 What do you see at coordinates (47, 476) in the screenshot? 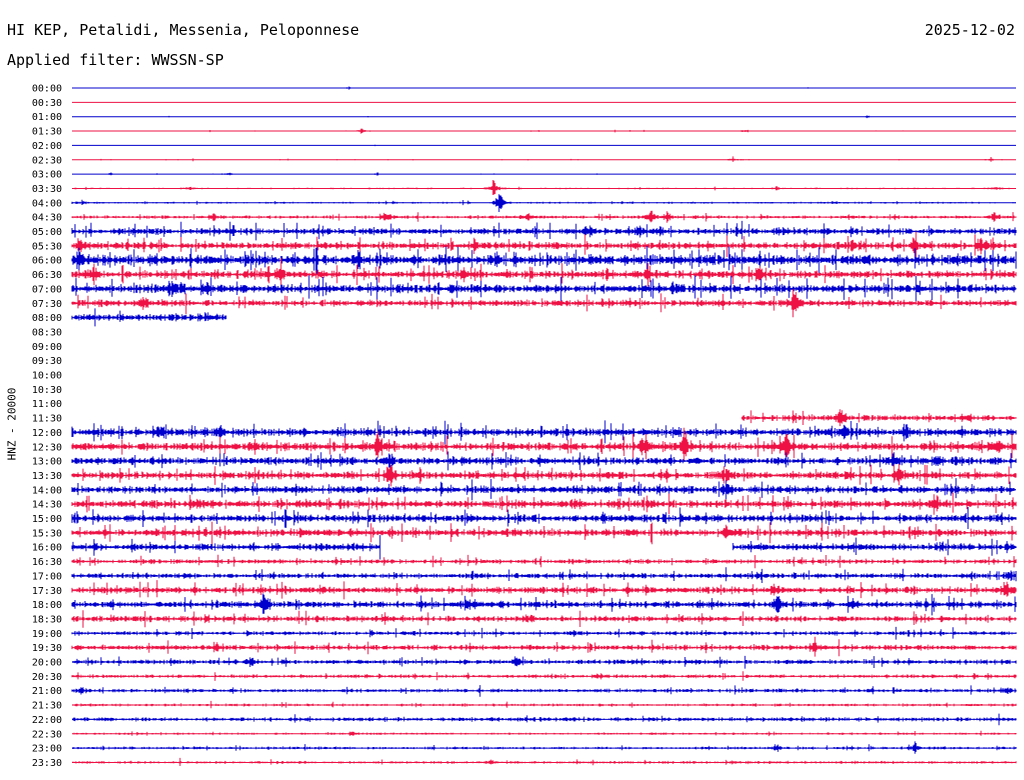
I see `row-time-label: 13:30` at bounding box center [47, 476].